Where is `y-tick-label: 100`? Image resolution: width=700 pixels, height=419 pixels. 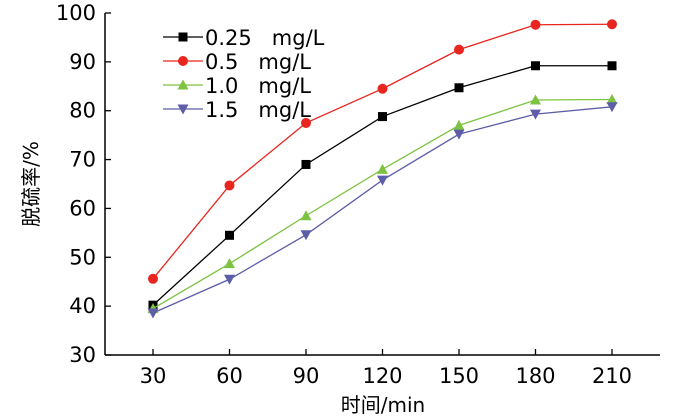
y-tick-label: 100 is located at coordinates (76, 13).